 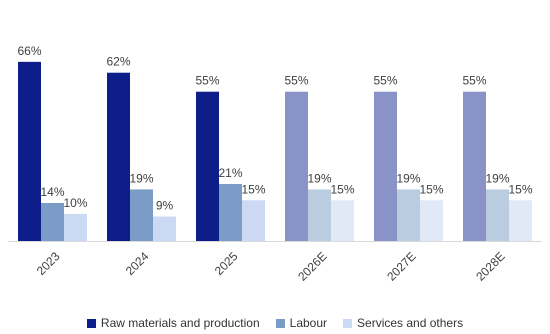 I want to click on data-label-labour-2028e: 19%, so click(x=497, y=178).